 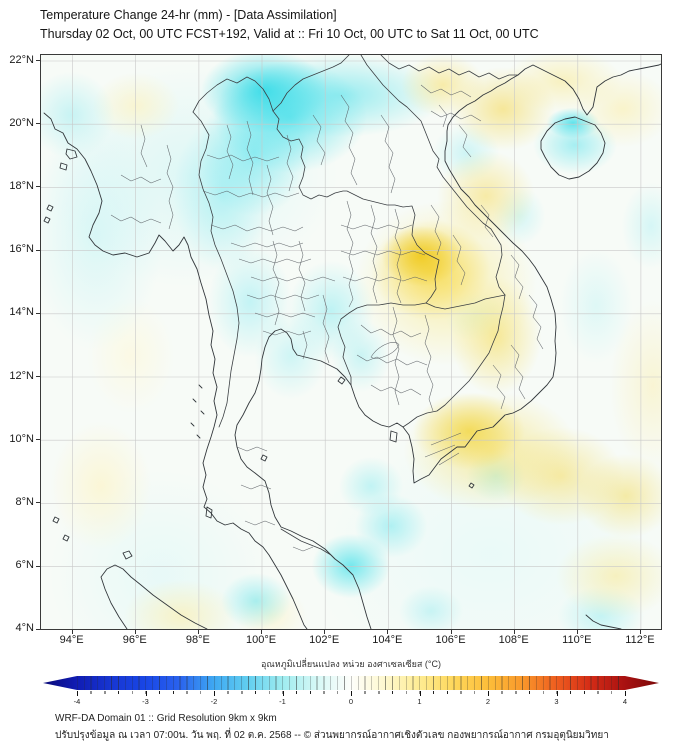 What do you see at coordinates (341, 380) in the screenshot?
I see `island-koh-chang` at bounding box center [341, 380].